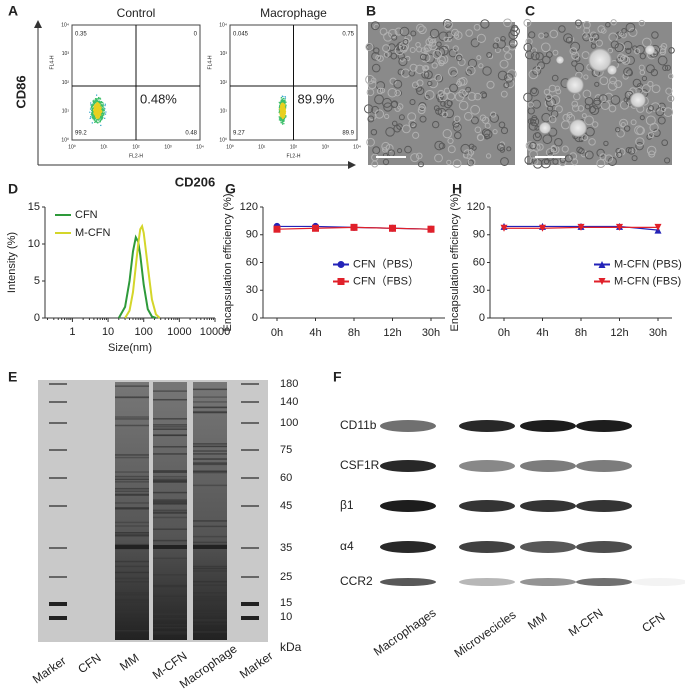 The image size is (685, 696). I want to click on quadrant-percent: 0.48%, so click(158, 98).